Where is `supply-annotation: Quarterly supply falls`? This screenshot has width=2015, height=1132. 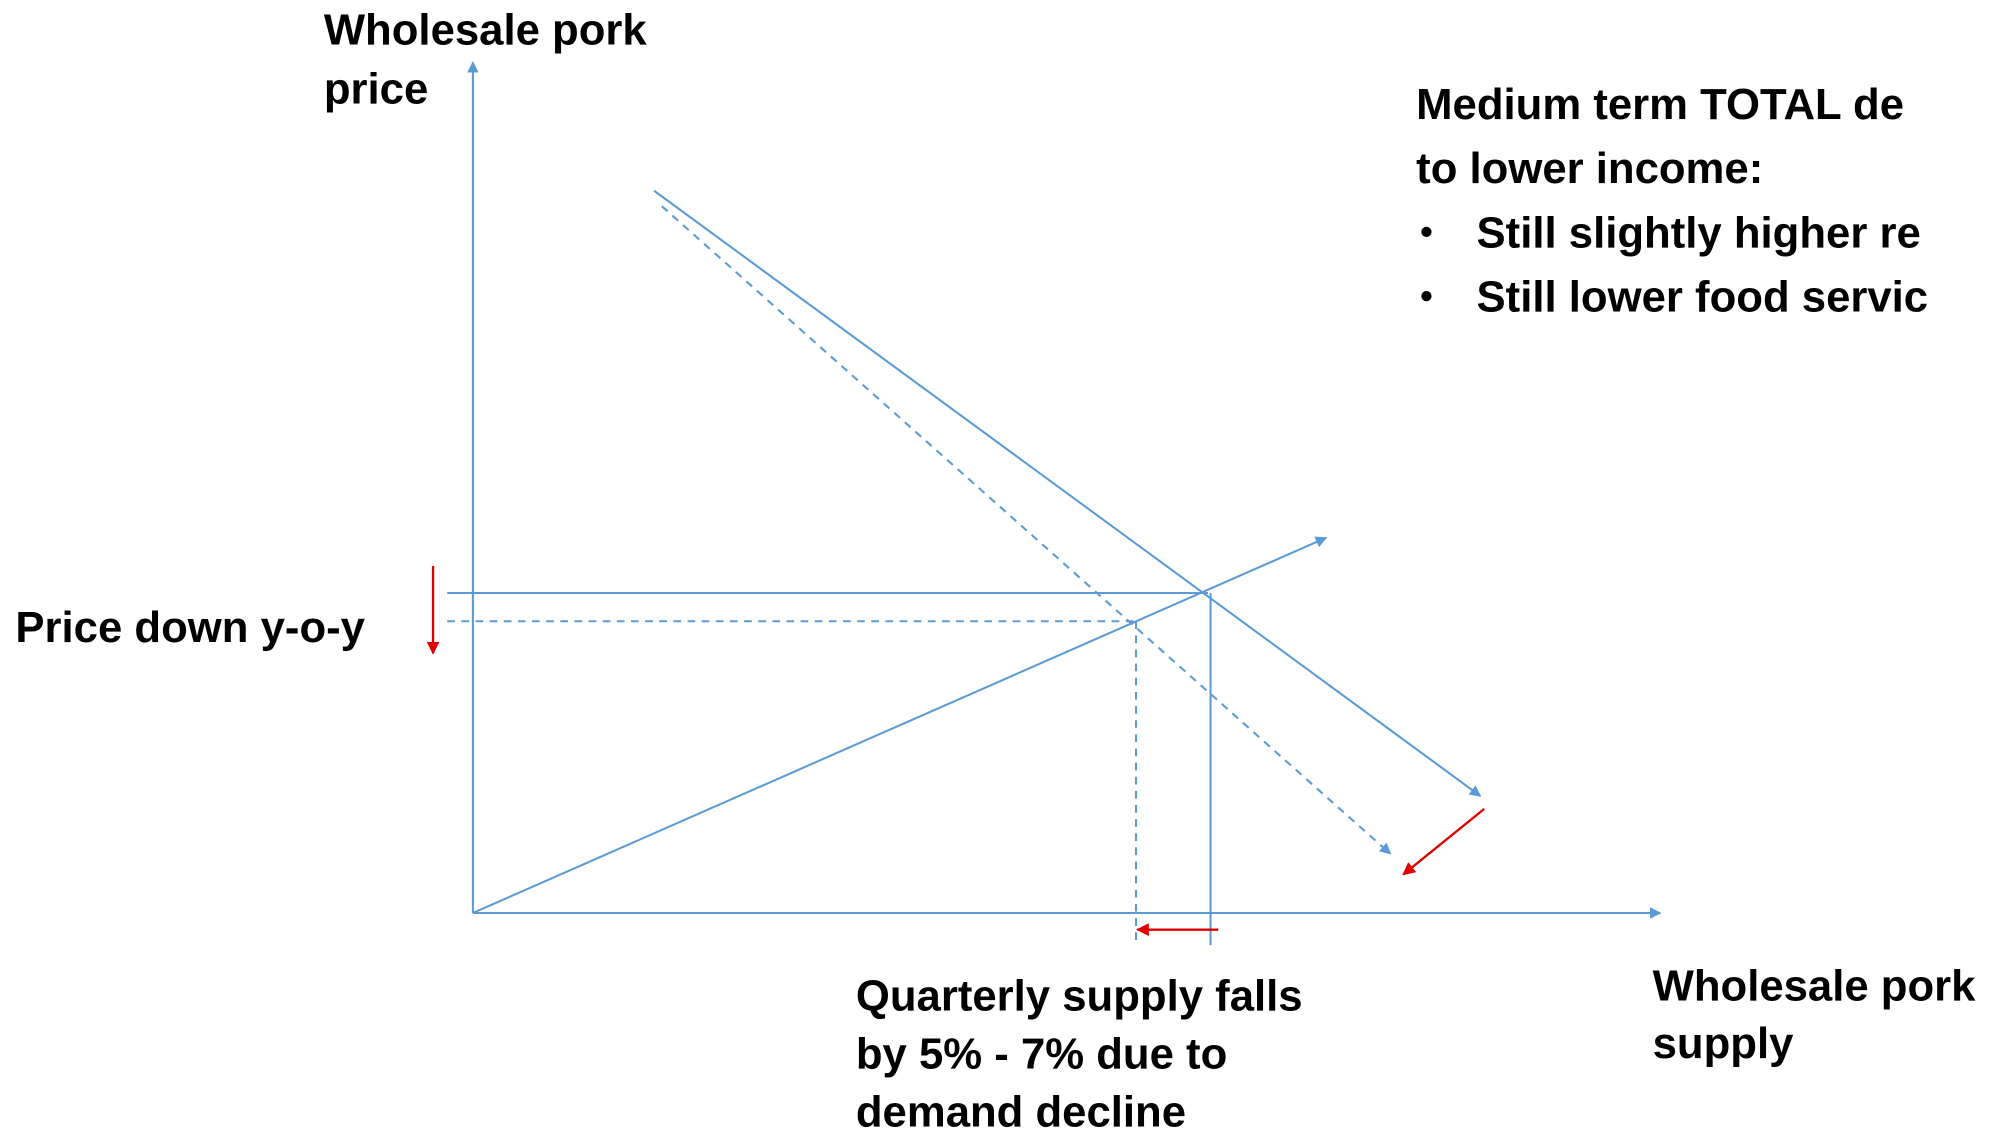 supply-annotation: Quarterly supply falls is located at coordinates (1079, 996).